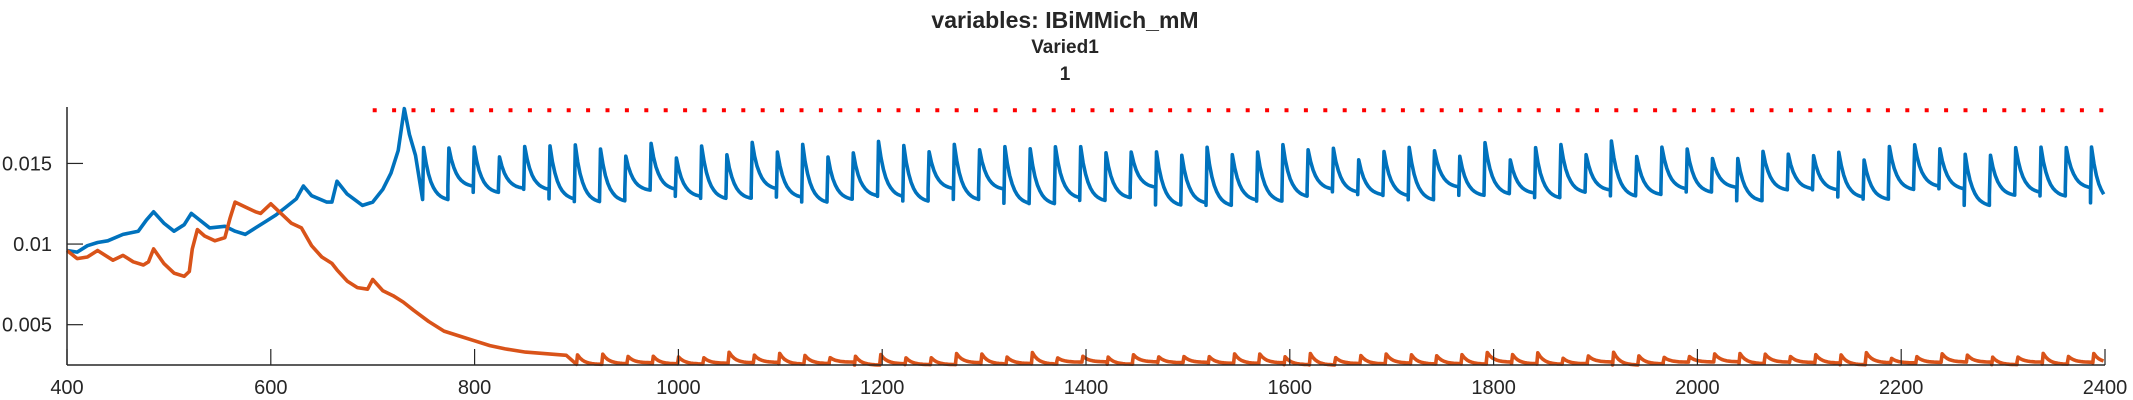  Describe the element at coordinates (1065, 74) in the screenshot. I see `chart-title-line-3: 1` at that location.